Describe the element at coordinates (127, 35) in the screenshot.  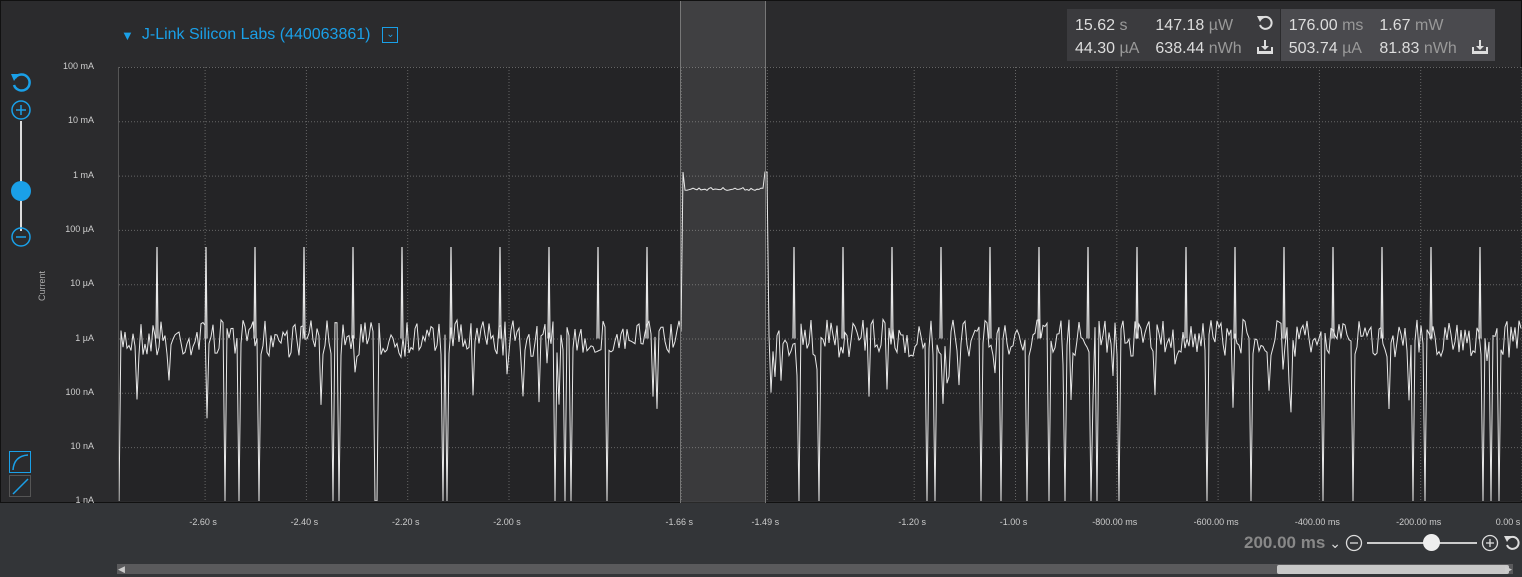
I see `expand-triangle-icon: ▼` at that location.